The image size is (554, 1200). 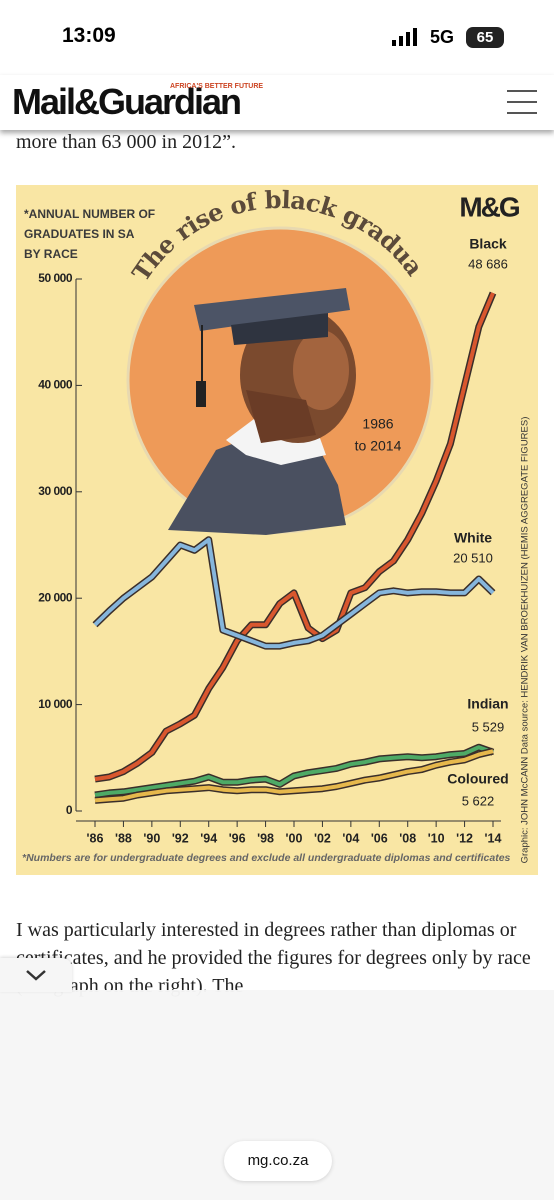 What do you see at coordinates (95, 838) in the screenshot?
I see `x-tick-label: '86` at bounding box center [95, 838].